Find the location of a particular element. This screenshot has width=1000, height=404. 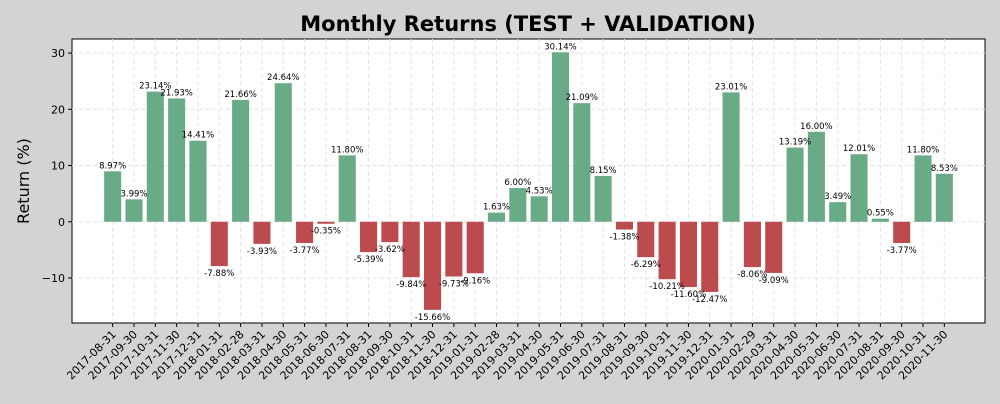

data-label: 4.53% is located at coordinates (539, 191).